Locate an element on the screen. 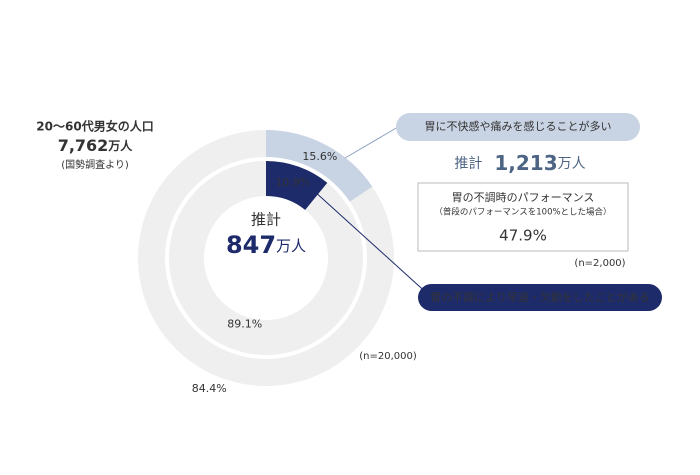 This screenshot has height=475, width=700. estimate-number: 1,213 is located at coordinates (525, 163).